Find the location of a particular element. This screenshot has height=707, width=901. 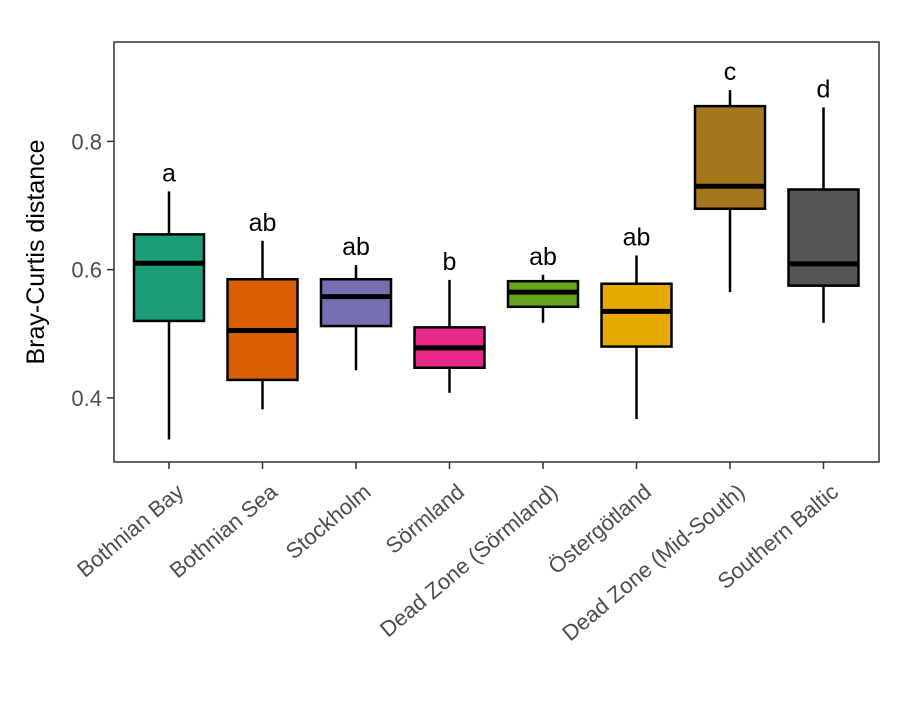

y-axis: 0.4 0.6 0.8 is located at coordinates (92, 270).